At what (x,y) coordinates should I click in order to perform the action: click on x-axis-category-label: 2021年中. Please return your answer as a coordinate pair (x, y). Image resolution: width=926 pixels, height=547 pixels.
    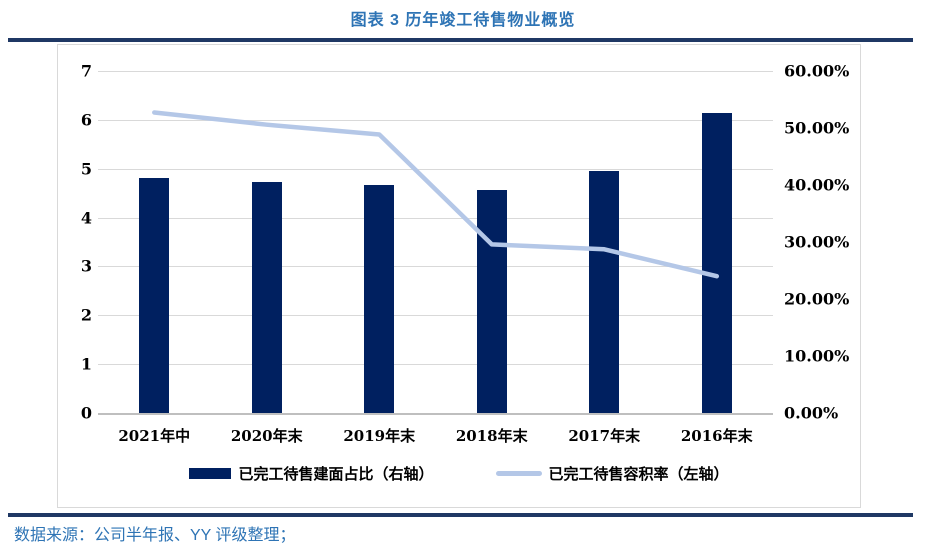
    Looking at the image, I should click on (154, 436).